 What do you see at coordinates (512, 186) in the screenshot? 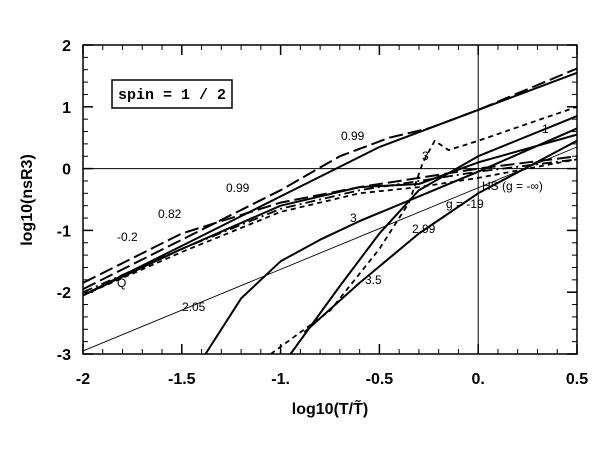
I see `curve-label-5: HS (g = -∞)` at bounding box center [512, 186].